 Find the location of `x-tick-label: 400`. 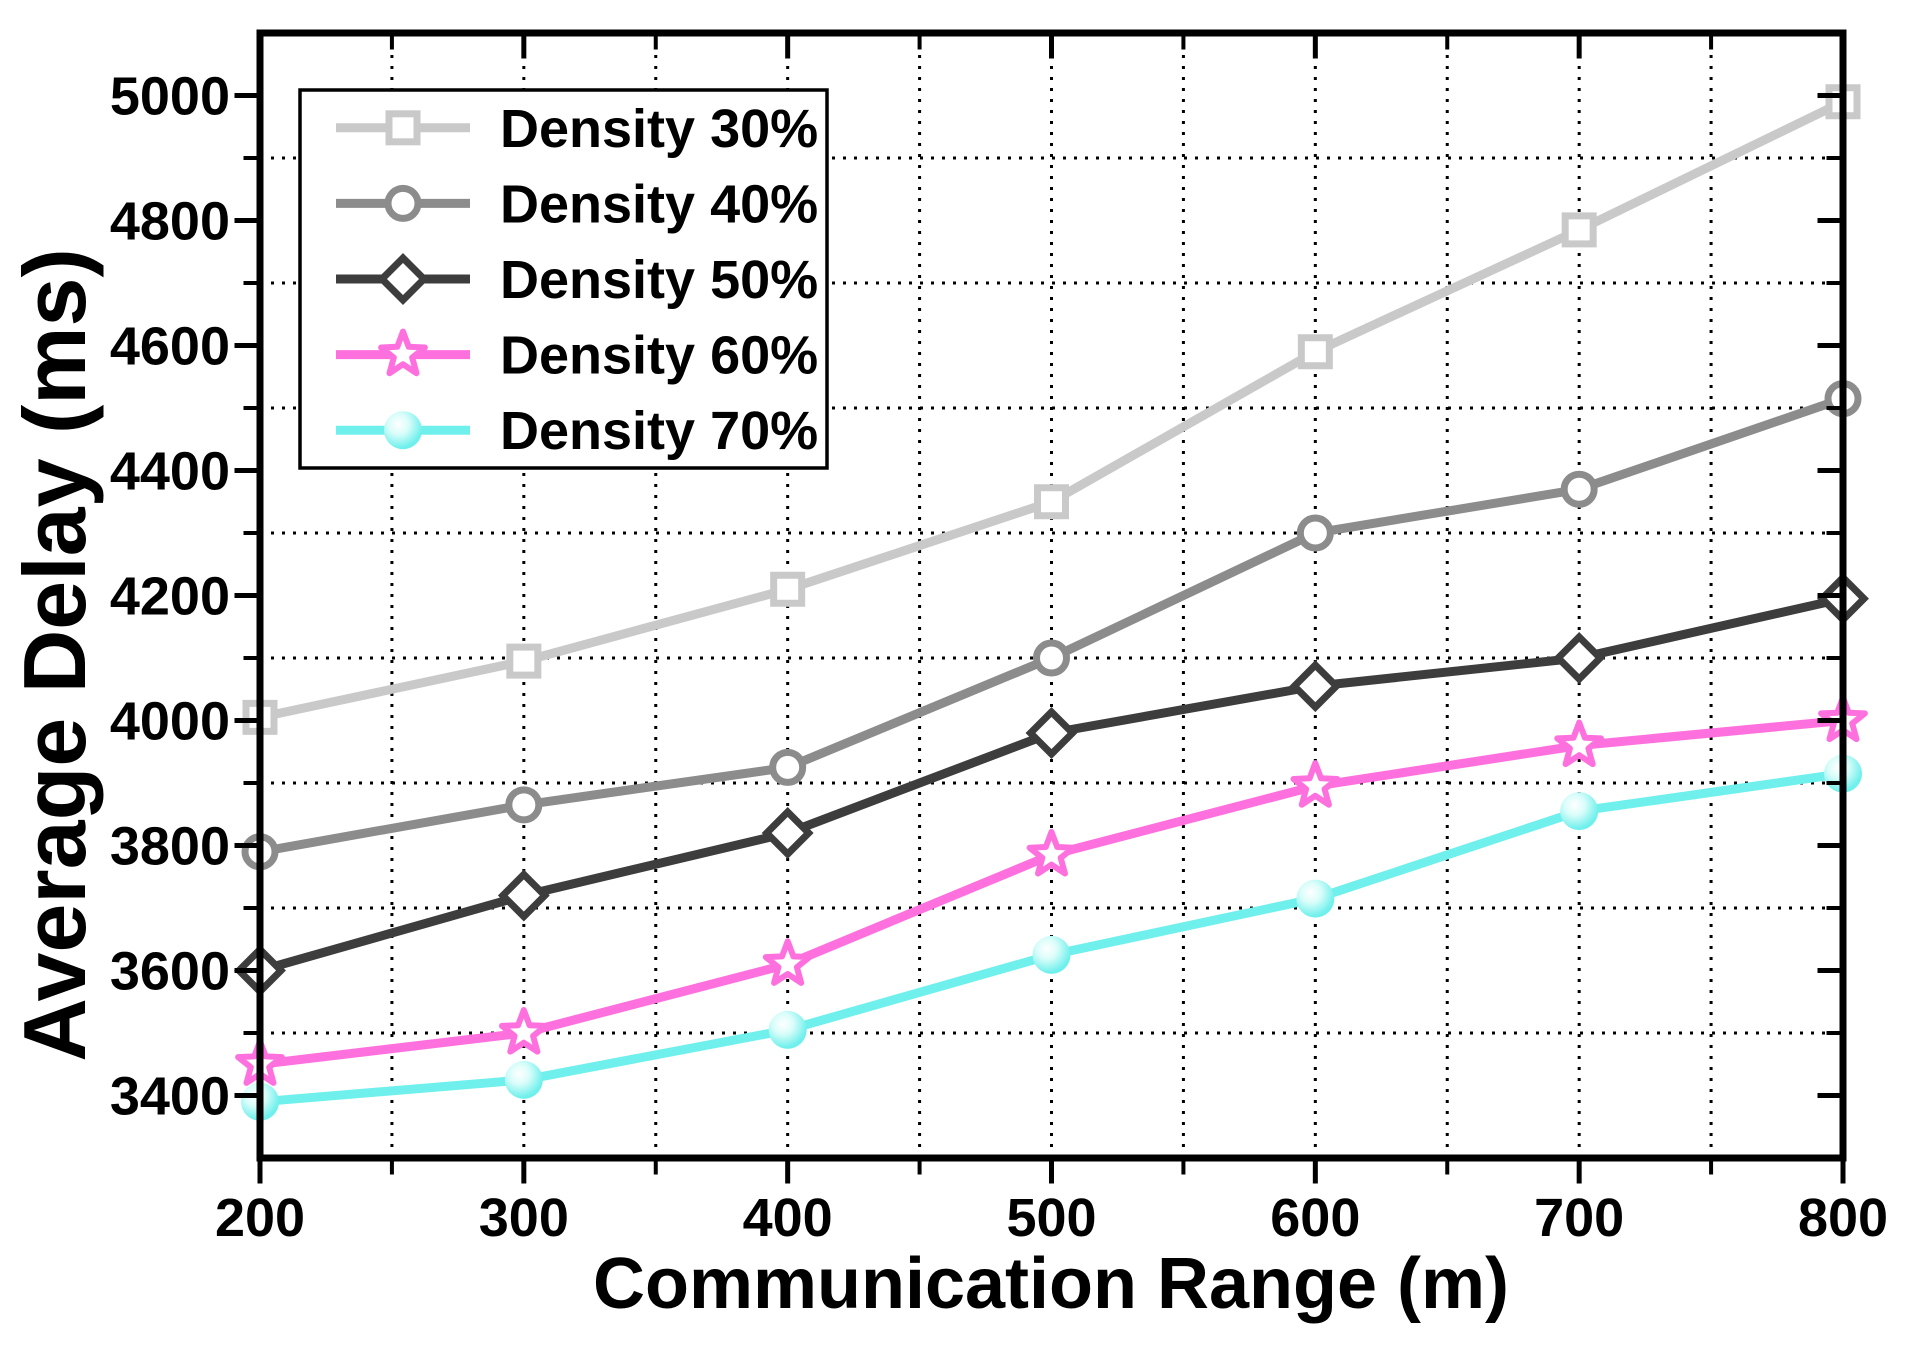

x-tick-label: 400 is located at coordinates (788, 1218).